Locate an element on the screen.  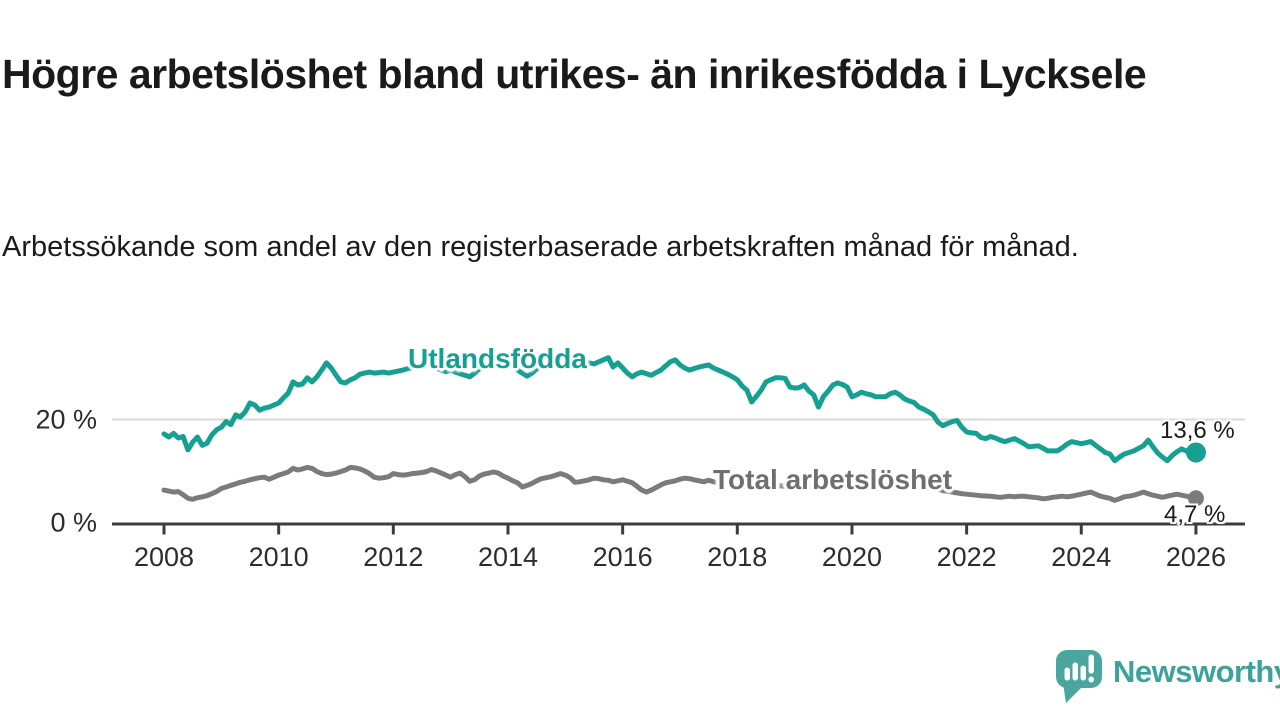
y-axis-labels: 0 % 20 % is located at coordinates (66, 471).